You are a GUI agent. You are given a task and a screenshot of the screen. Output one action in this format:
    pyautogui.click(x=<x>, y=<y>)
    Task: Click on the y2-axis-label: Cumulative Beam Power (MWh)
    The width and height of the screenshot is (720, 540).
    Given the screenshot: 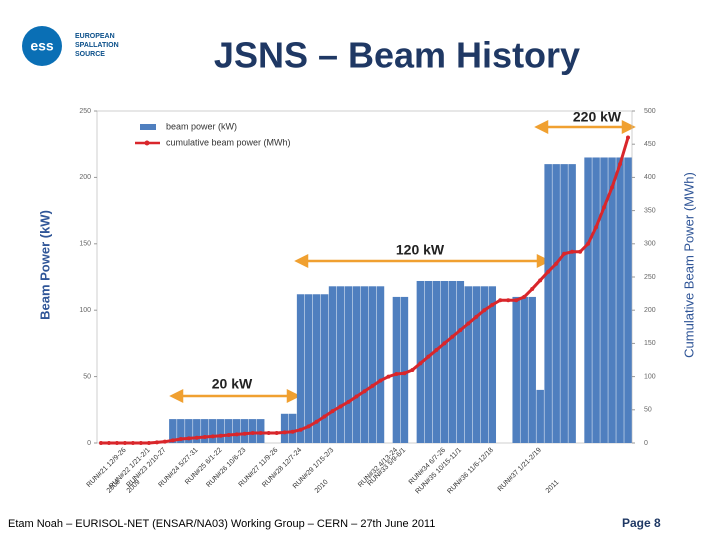 What is the action you would take?
    pyautogui.click(x=688, y=265)
    